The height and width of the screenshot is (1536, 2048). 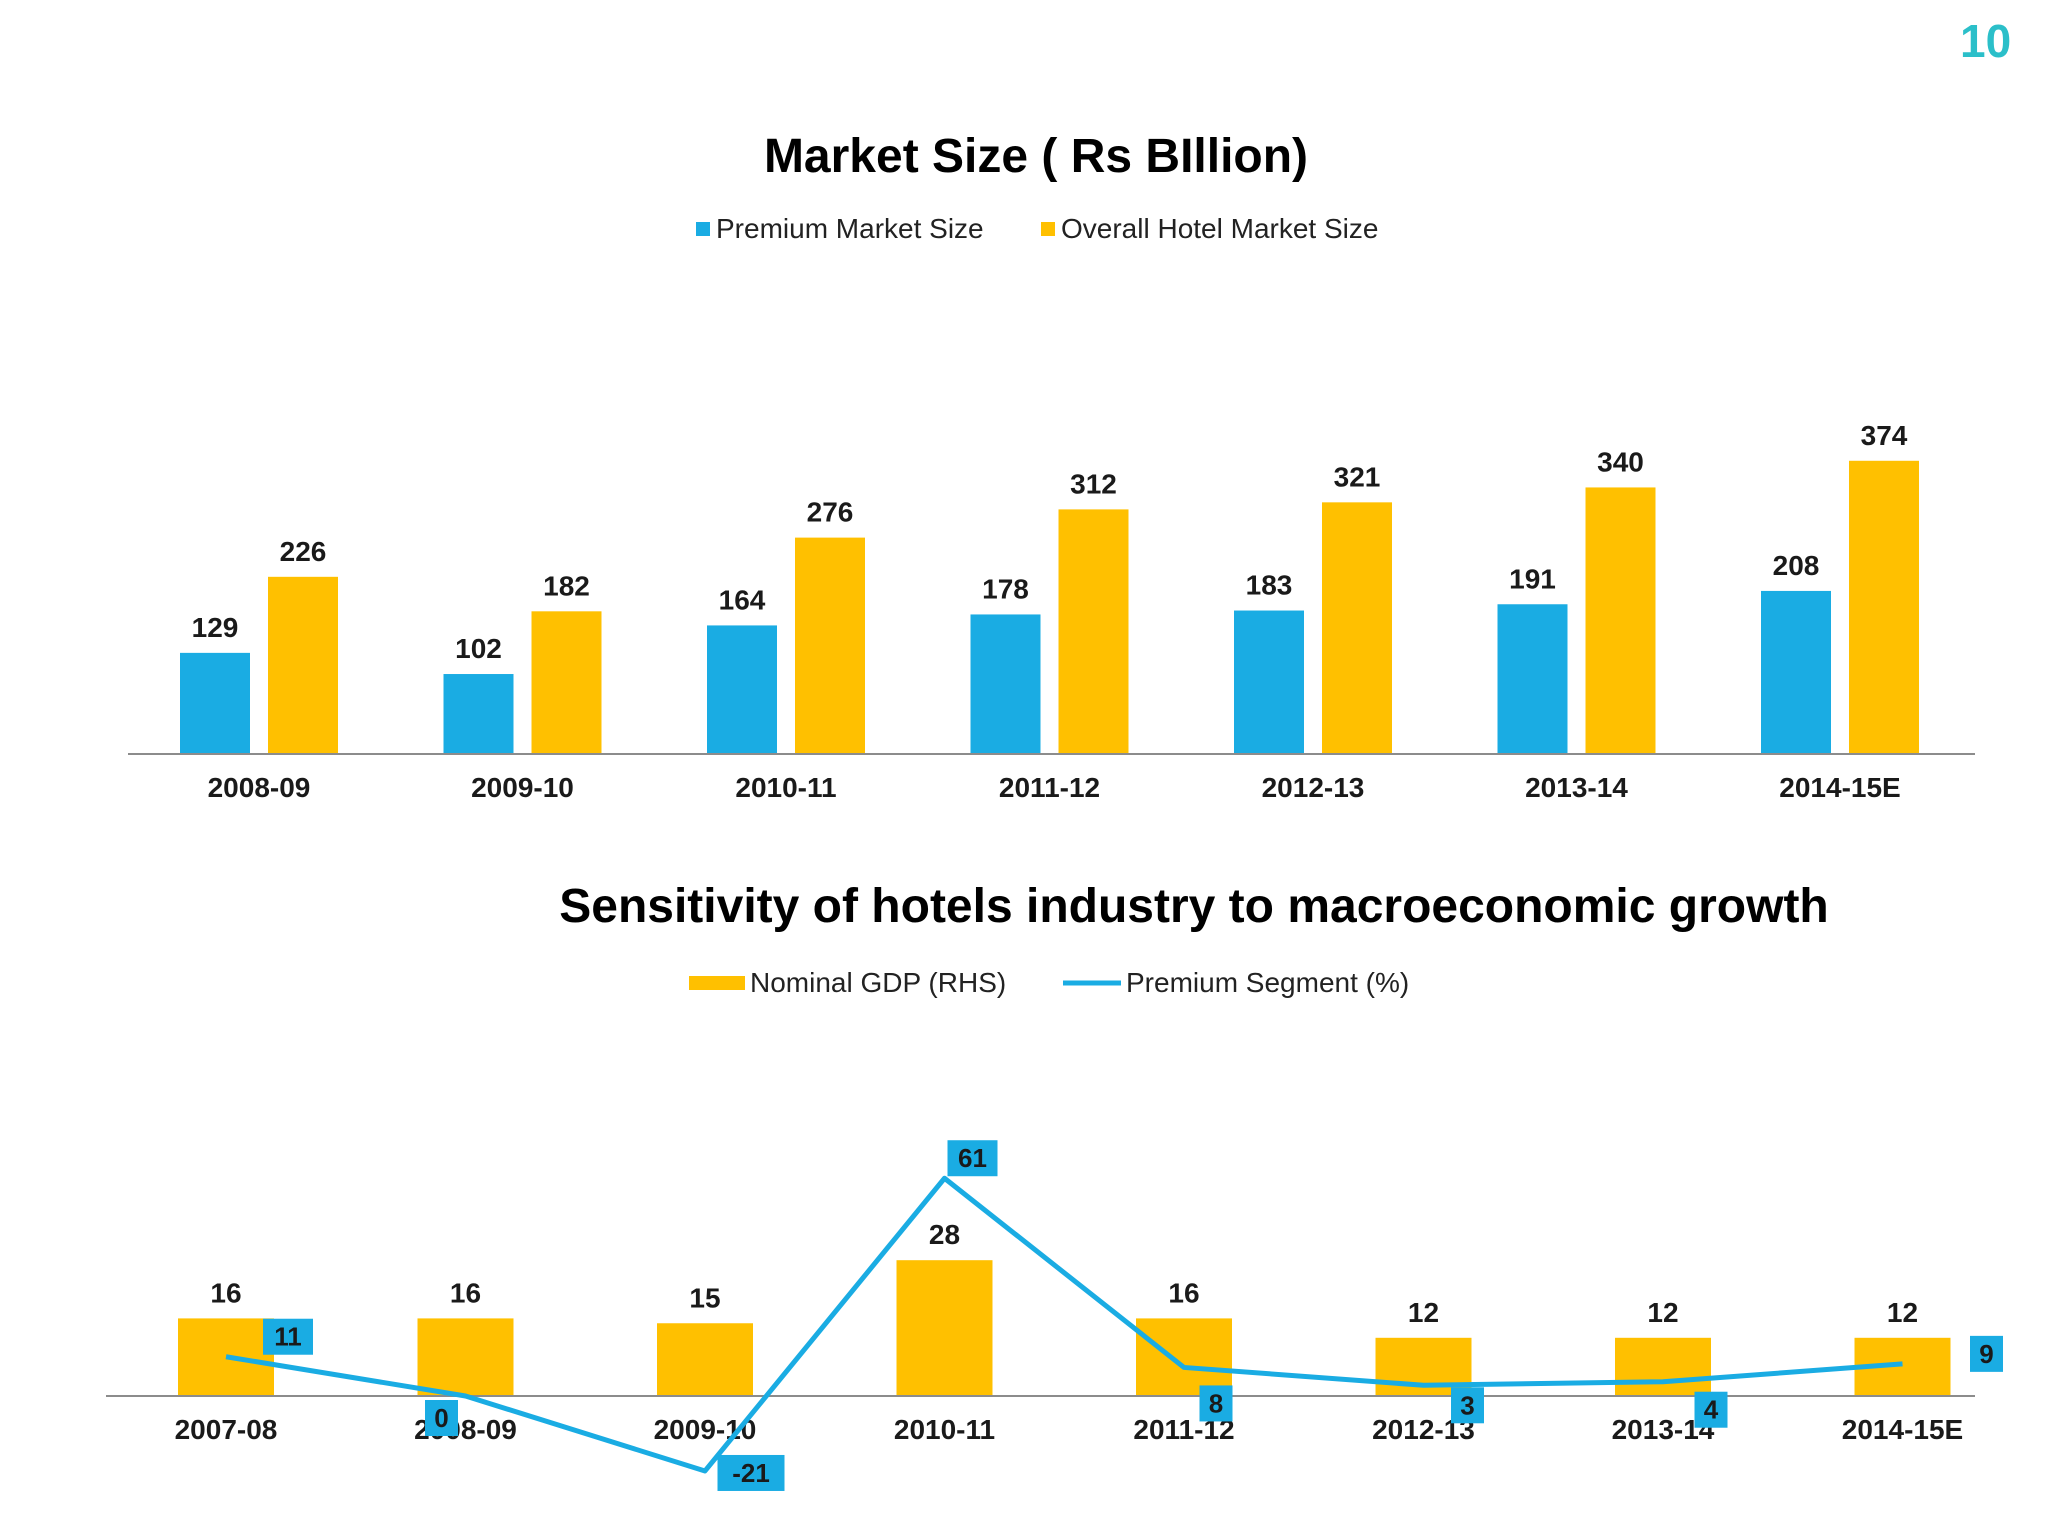 What do you see at coordinates (303, 551) in the screenshot?
I see `value-label-overall-2008-09: 226` at bounding box center [303, 551].